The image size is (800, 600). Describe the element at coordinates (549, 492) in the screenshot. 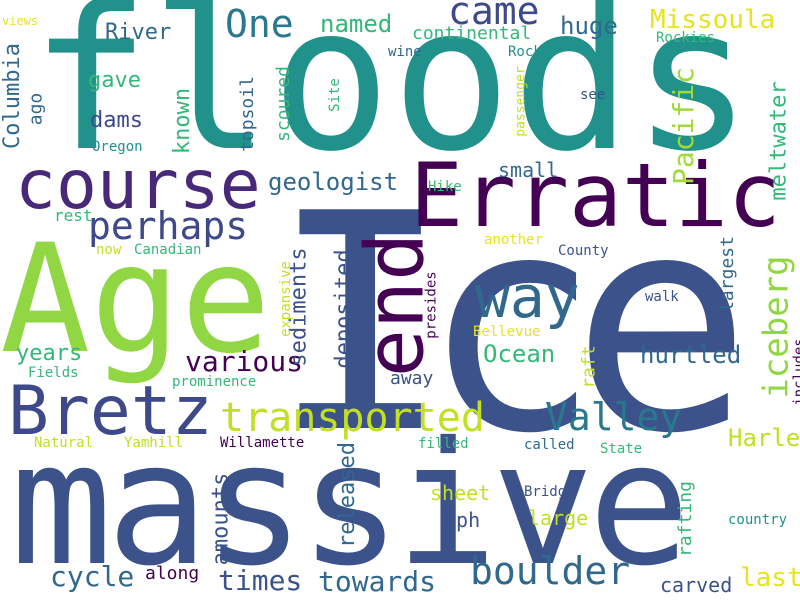

I see `word-bridge: Bridge` at that location.